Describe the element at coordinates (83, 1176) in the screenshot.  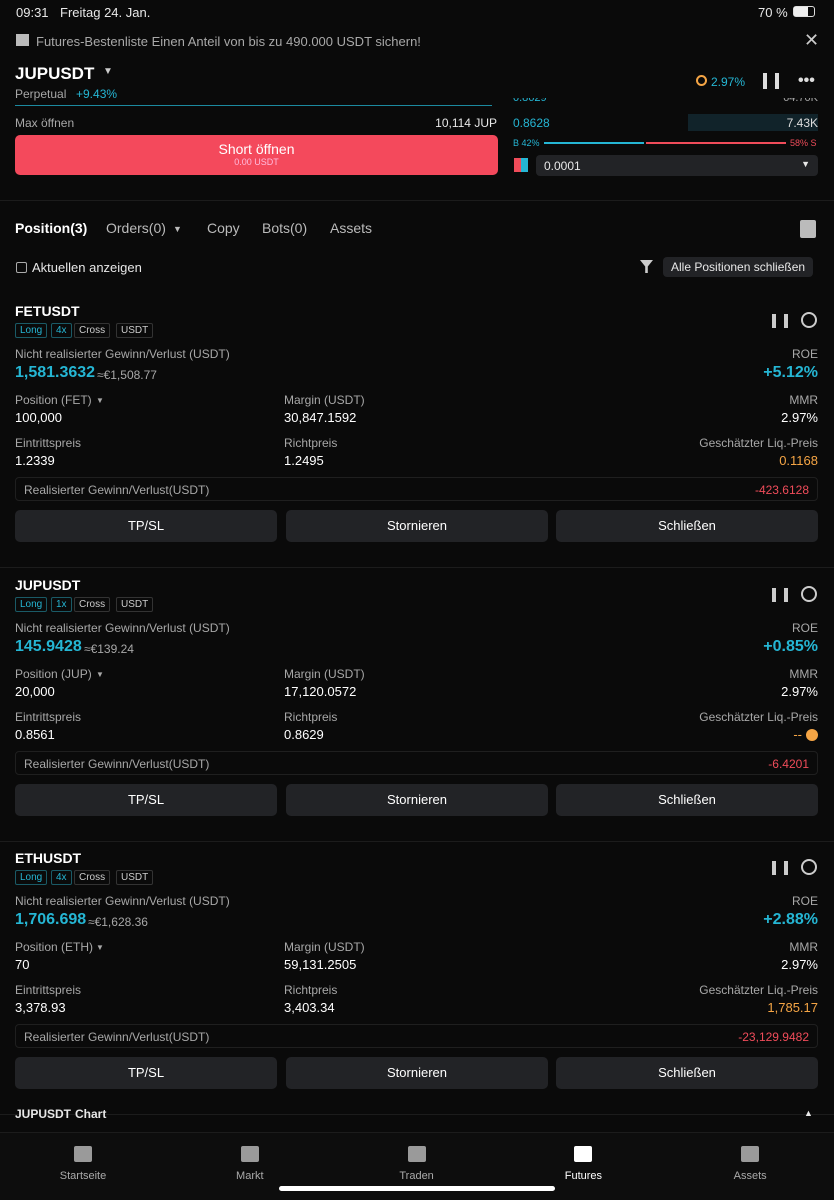
I see `nav-label: Startseite` at that location.